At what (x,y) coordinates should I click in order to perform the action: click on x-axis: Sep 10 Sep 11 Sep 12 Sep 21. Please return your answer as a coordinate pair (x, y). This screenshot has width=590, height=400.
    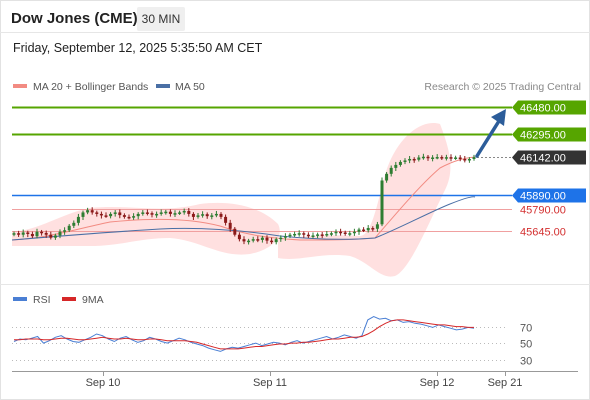
    Looking at the image, I should click on (304, 380).